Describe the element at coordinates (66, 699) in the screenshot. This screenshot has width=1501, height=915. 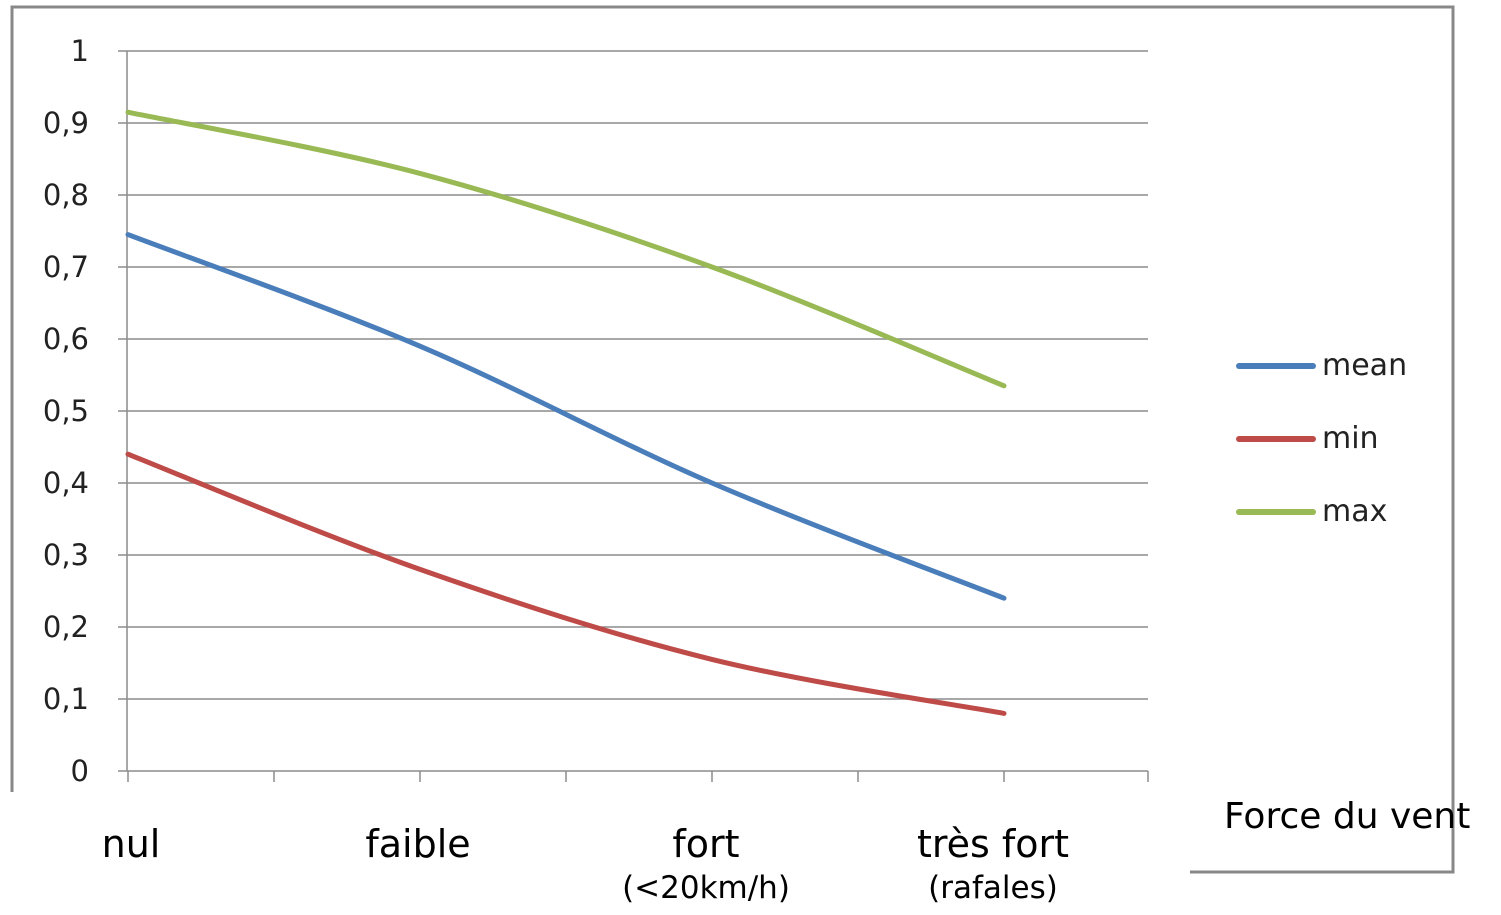
I see `y-tick-label: 0,1` at that location.